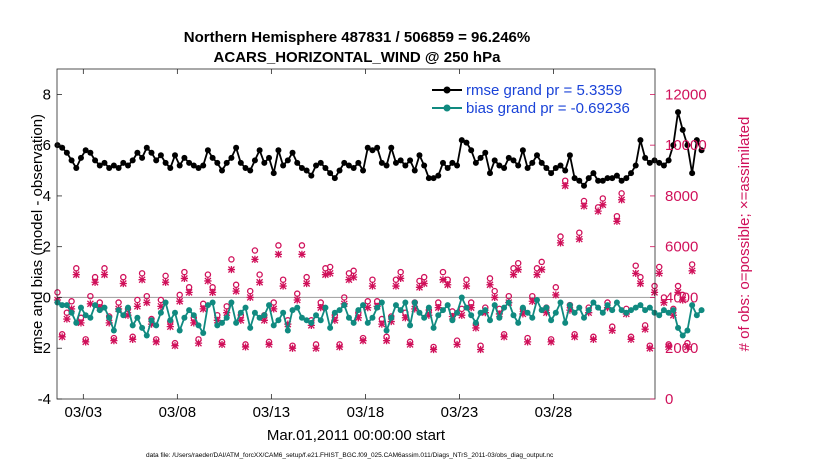  I want to click on legend-bias-label: bias grand pr = -0.69236, so click(548, 108).